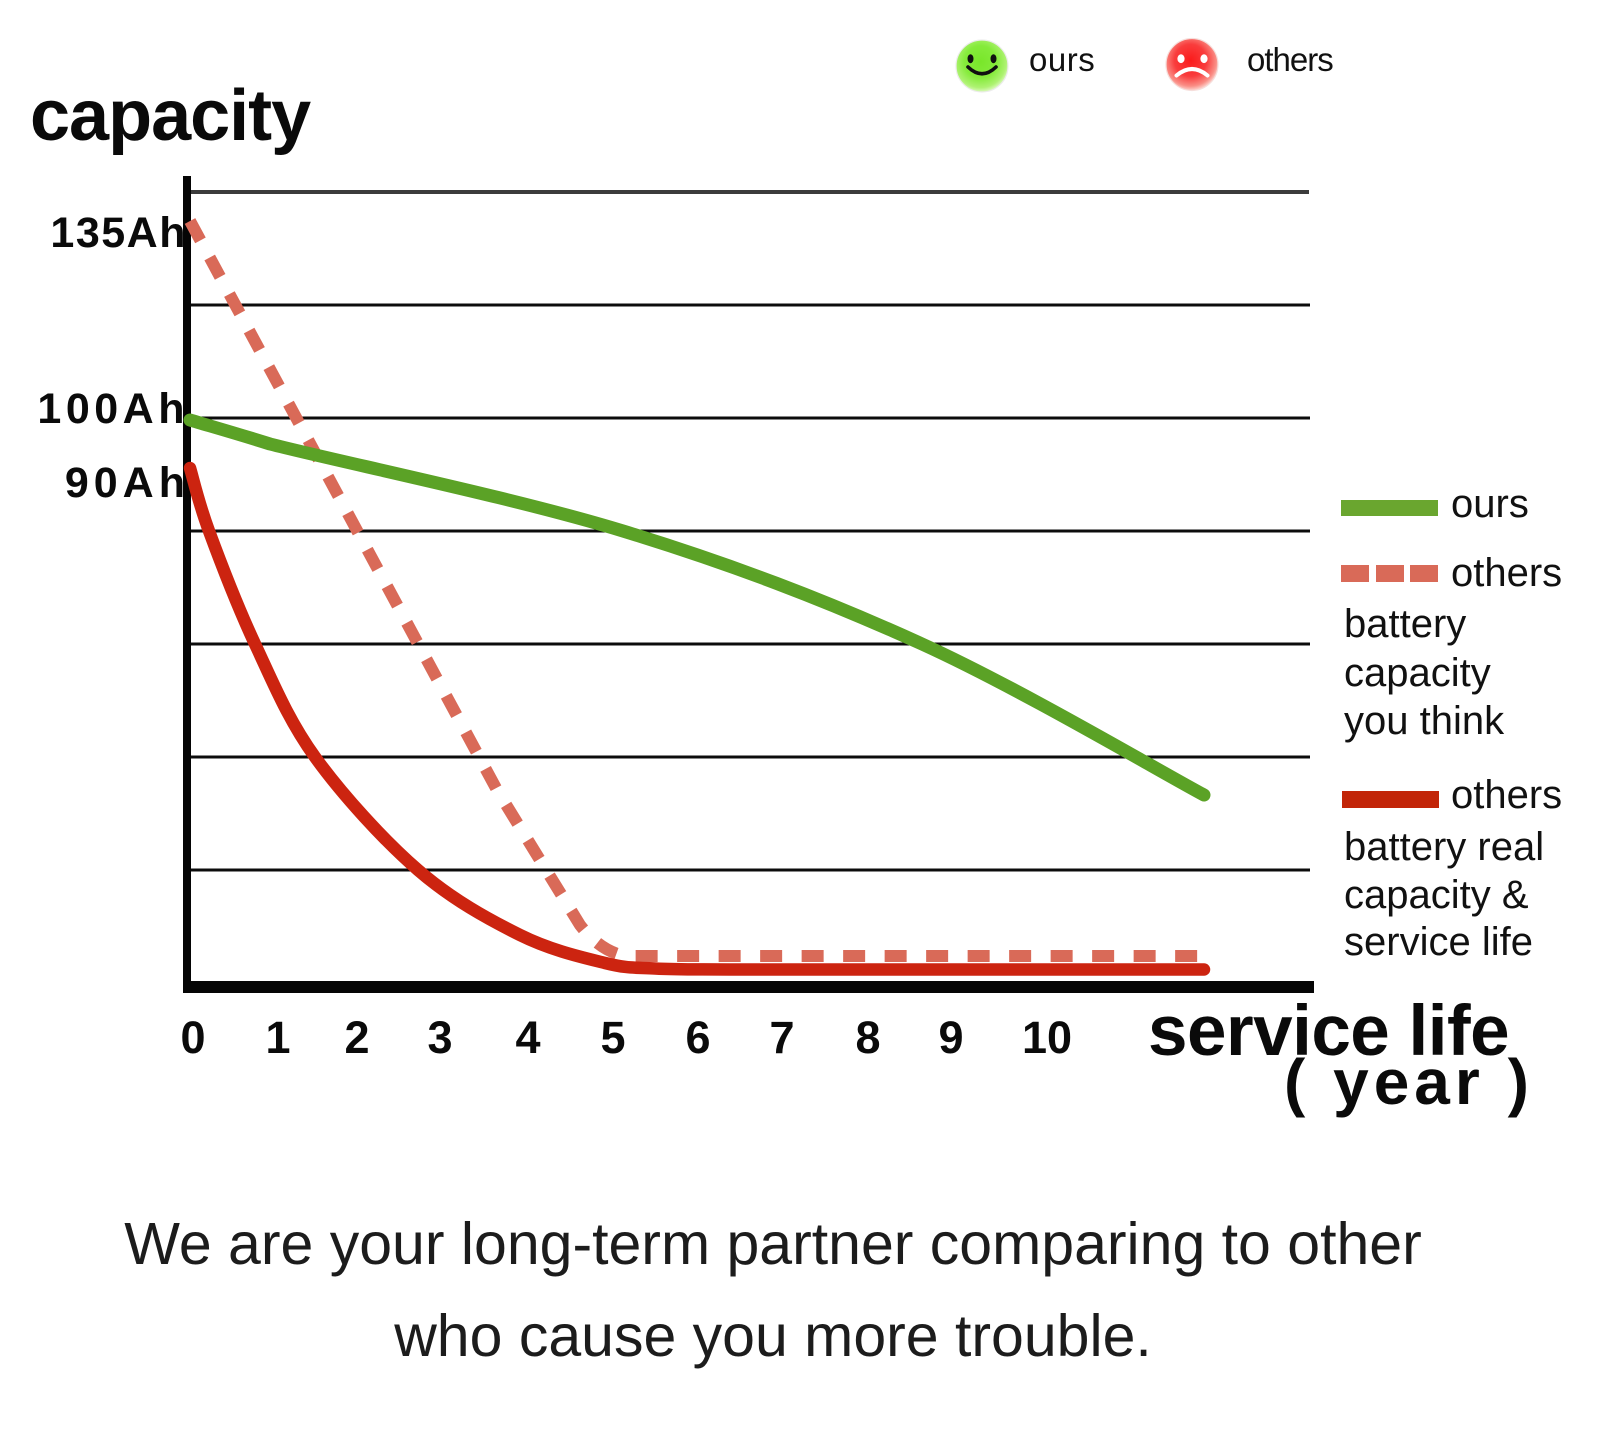 The height and width of the screenshot is (1441, 1600). I want to click on svg-text: 135Ah, so click(118, 233).